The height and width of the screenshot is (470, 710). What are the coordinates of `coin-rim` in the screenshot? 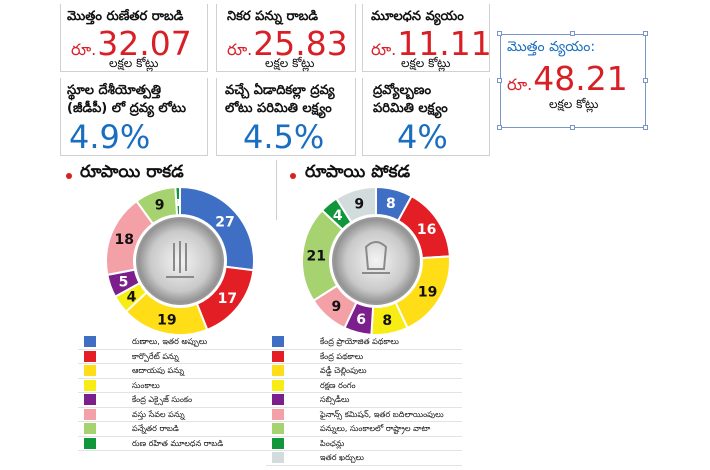 It's located at (180, 261).